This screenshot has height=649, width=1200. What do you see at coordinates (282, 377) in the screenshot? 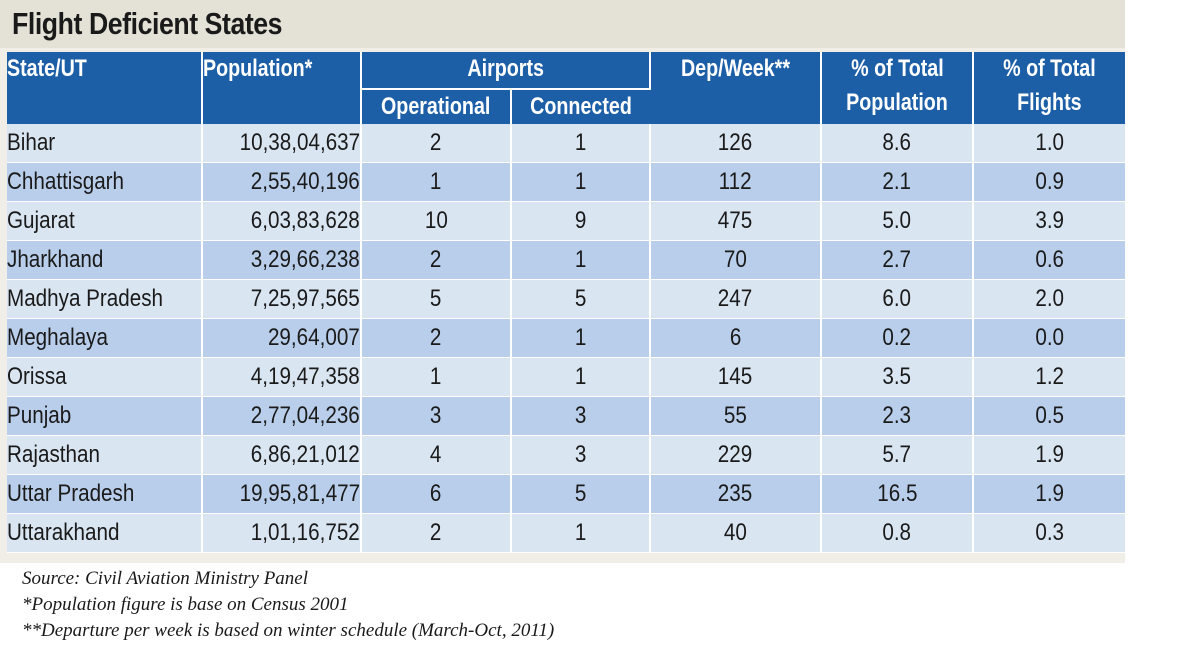
I see `cell-population: 4,19,47,358` at bounding box center [282, 377].